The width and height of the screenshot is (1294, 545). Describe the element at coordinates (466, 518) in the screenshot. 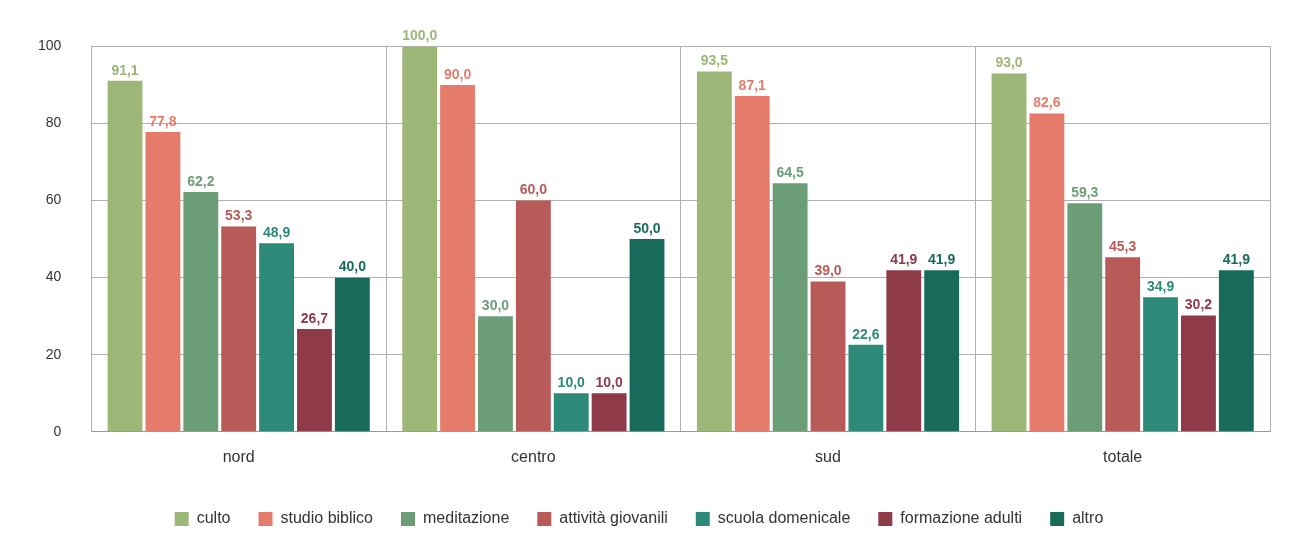

I see `legend-label: meditazione` at that location.